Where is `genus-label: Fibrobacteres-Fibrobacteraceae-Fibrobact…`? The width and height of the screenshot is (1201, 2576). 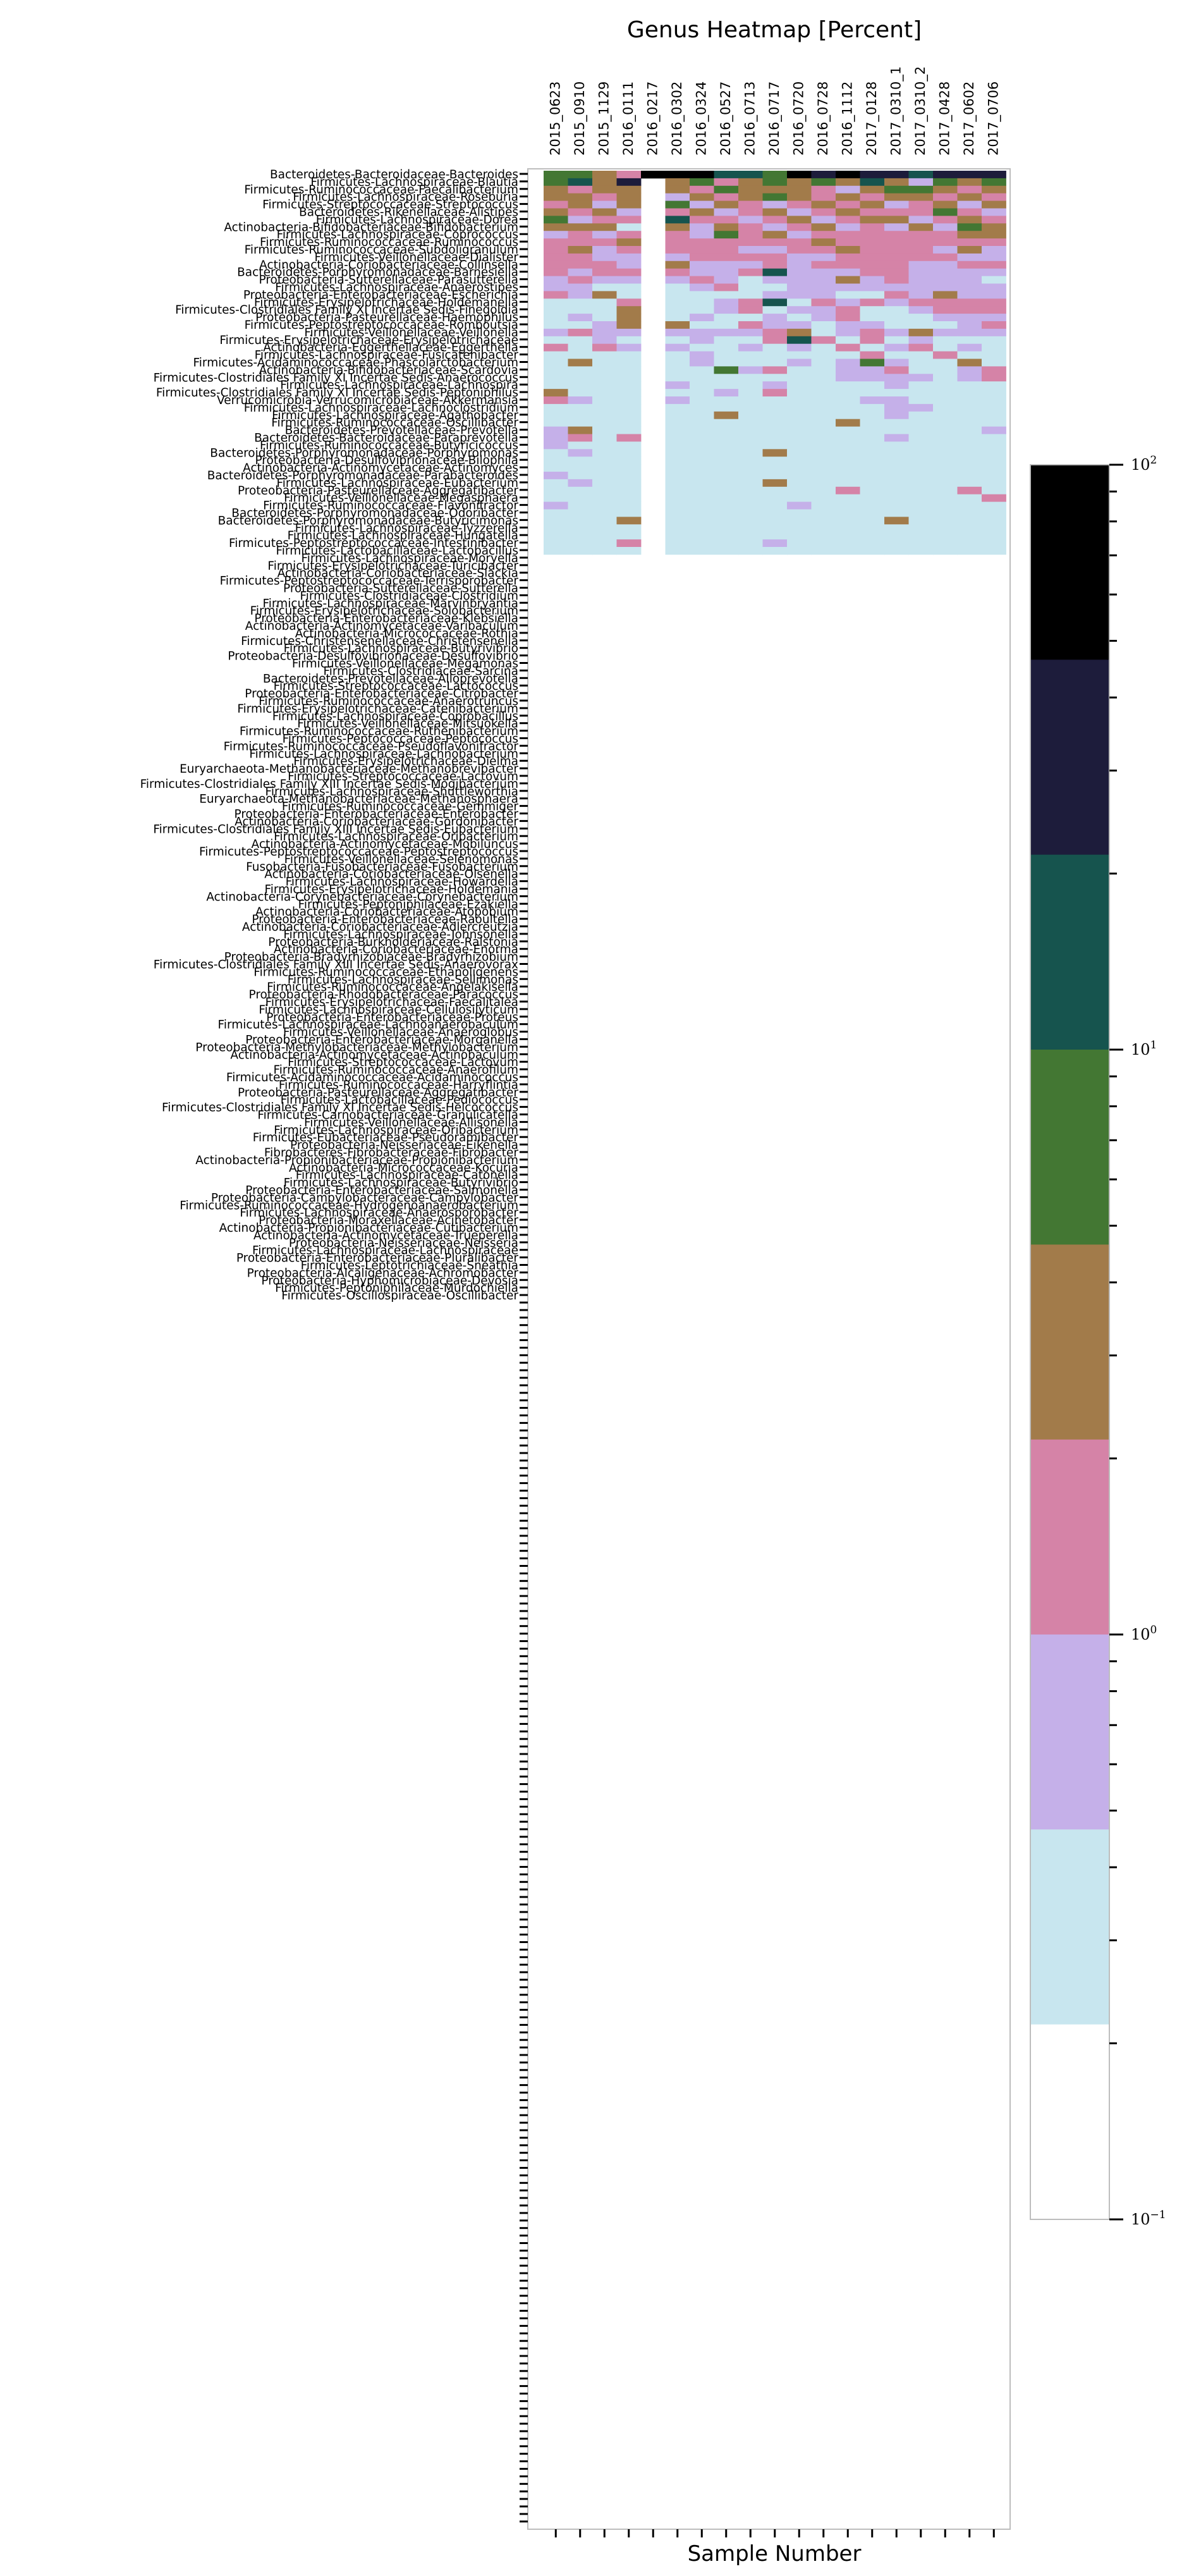
genus-label: Fibrobacteres-Fibrobacteraceae-Fibrobact… is located at coordinates (391, 1153).